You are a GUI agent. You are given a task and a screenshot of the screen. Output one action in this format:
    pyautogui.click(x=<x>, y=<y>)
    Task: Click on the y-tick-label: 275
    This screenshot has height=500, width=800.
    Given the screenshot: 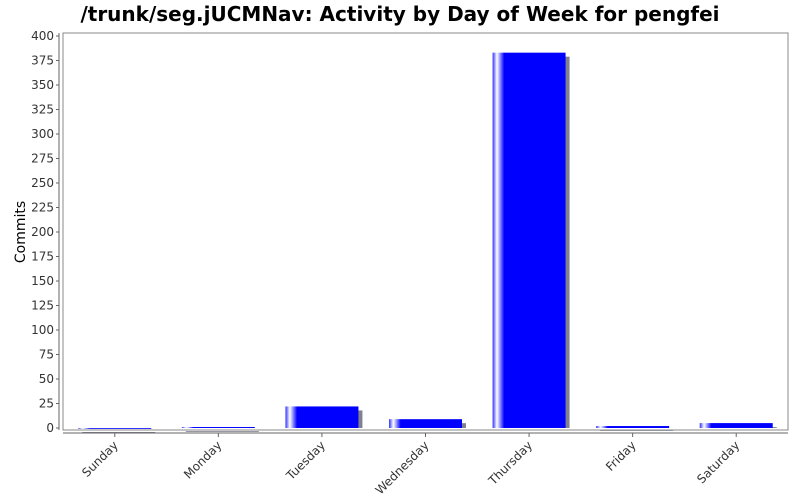 What is the action you would take?
    pyautogui.click(x=42, y=159)
    